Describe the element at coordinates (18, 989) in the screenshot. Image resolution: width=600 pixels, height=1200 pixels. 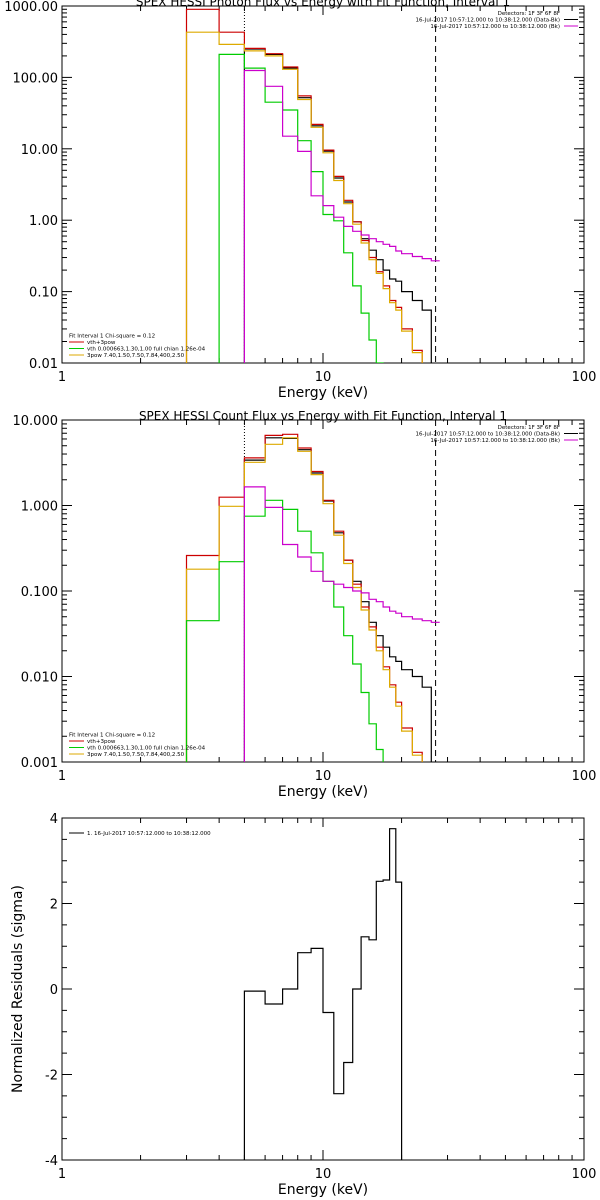
I see `y-axis-label: Normalized Residuals (sigma)` at that location.